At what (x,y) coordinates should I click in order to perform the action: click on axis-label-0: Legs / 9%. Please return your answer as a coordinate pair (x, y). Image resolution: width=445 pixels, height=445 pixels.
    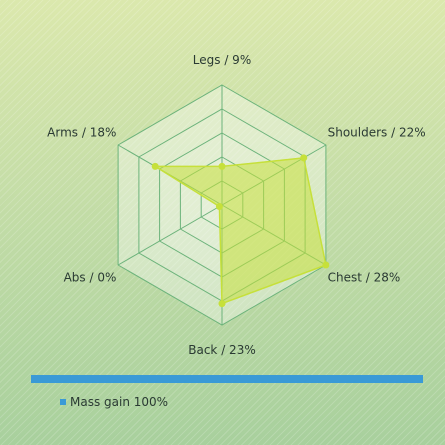
    Looking at the image, I should click on (222, 60).